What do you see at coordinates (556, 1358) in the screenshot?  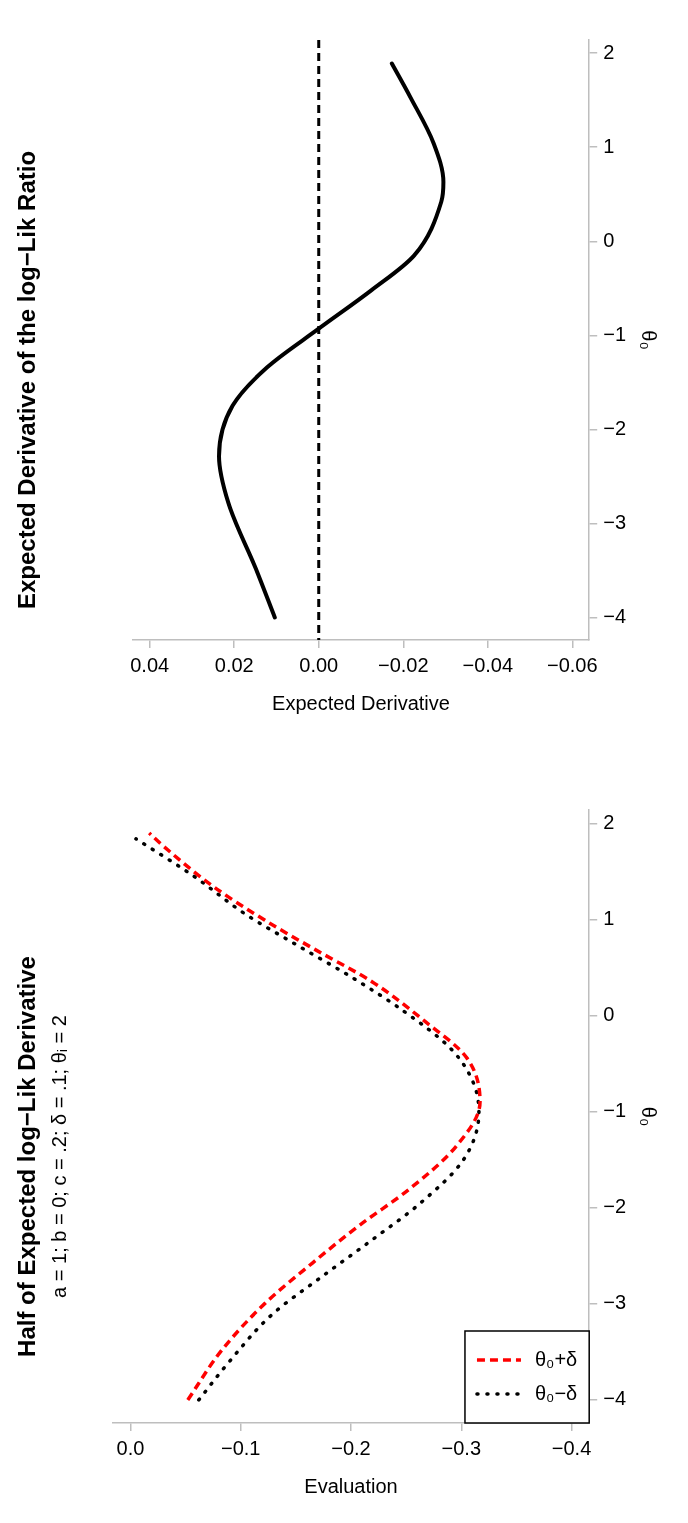 I see `legend-label: θ₀+δ` at bounding box center [556, 1358].